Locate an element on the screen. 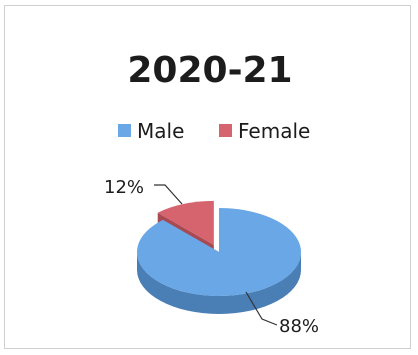  data-label-male: 88% is located at coordinates (299, 326).